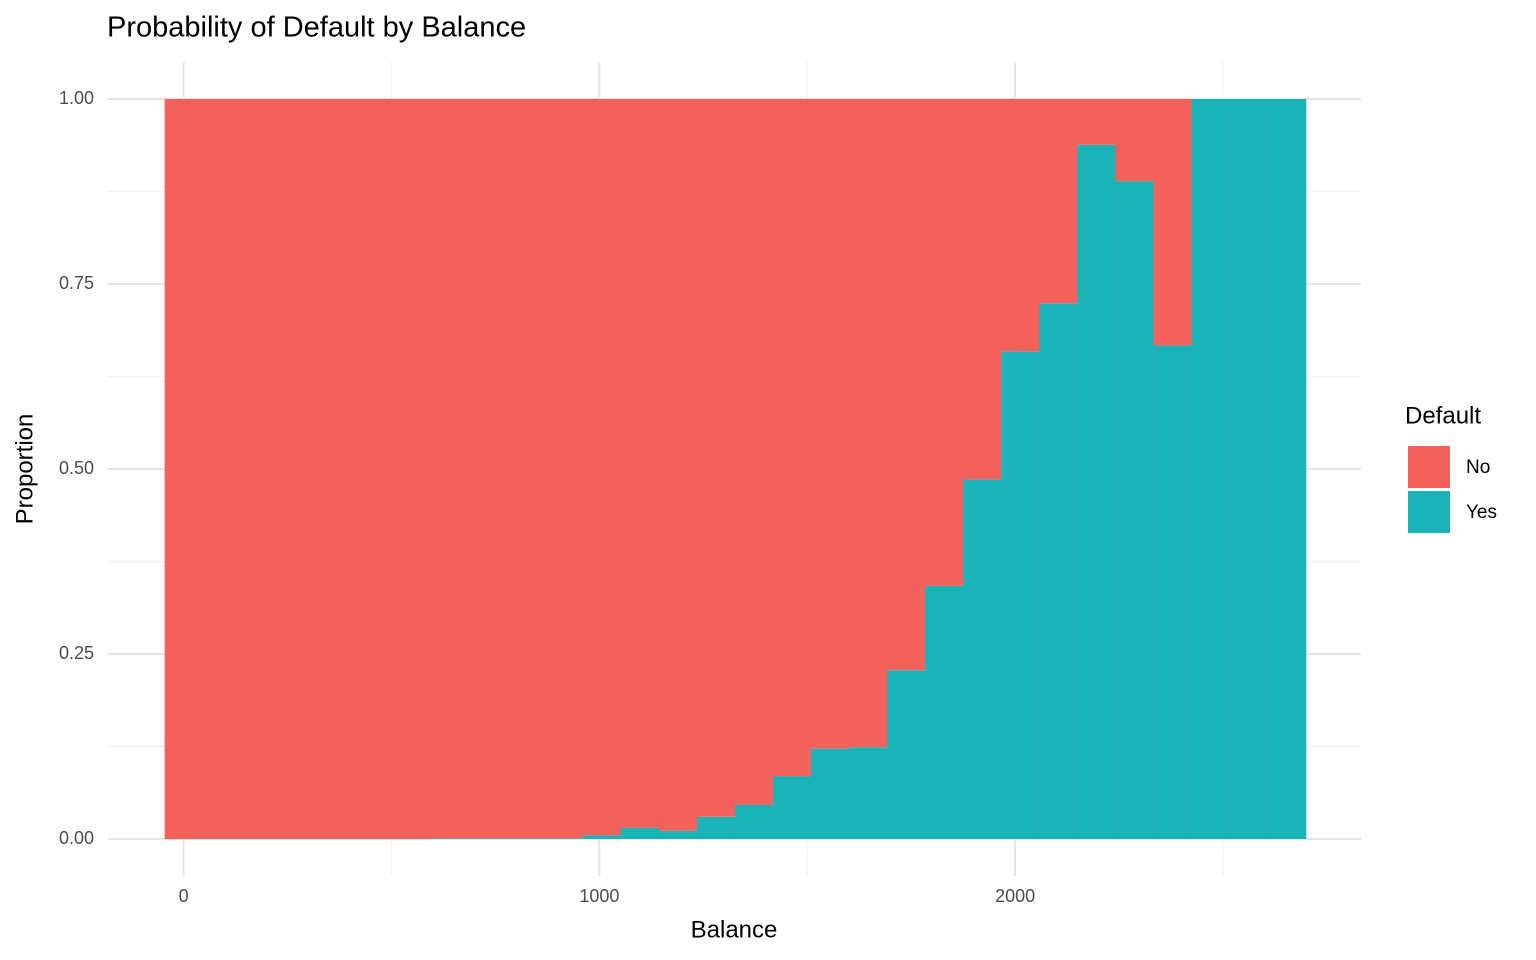 The image size is (1536, 960). Describe the element at coordinates (1481, 512) in the screenshot. I see `legend-label: Yes` at that location.